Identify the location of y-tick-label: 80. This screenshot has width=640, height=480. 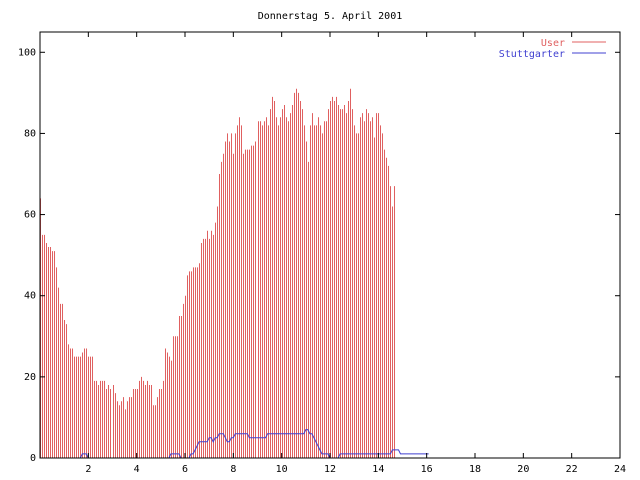
(30, 133).